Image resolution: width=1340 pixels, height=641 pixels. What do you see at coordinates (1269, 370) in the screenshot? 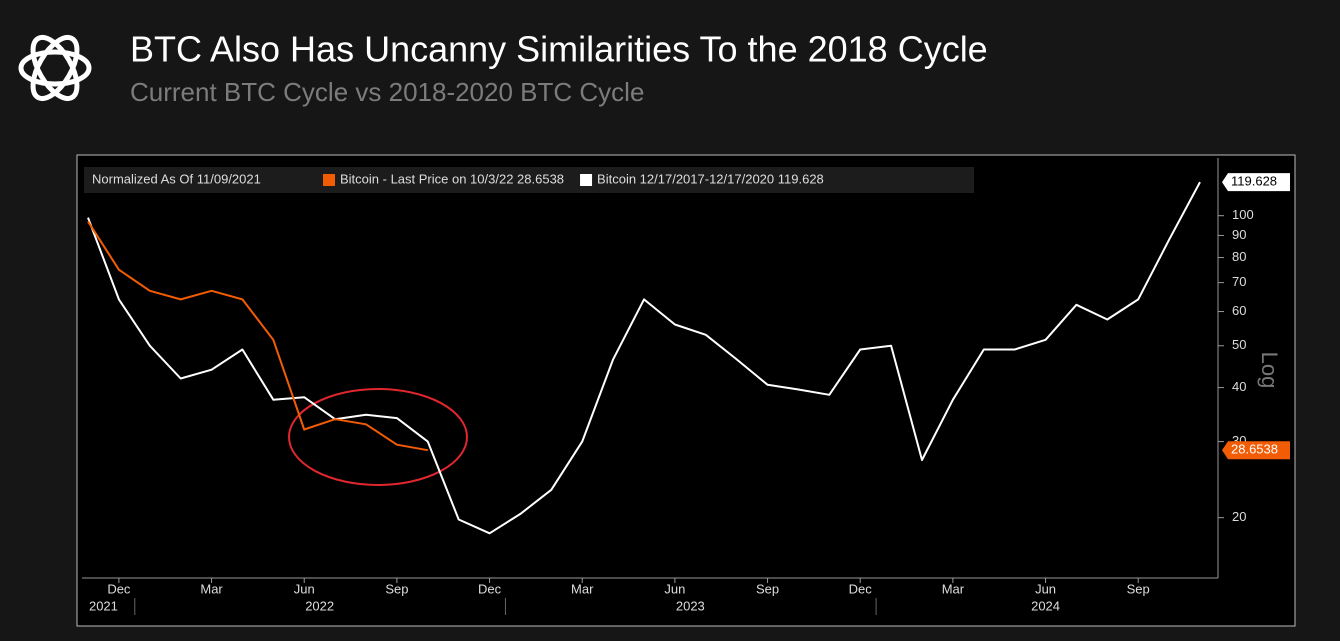
I see `y-axis-label: Log` at bounding box center [1269, 370].